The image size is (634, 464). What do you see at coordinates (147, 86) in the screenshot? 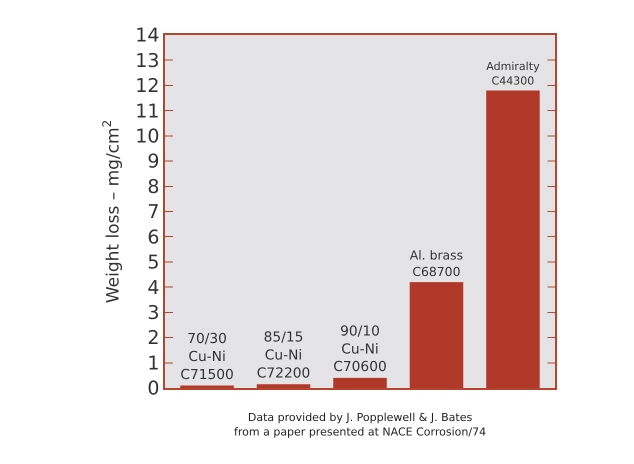
I see `y-tick-label: 12` at bounding box center [147, 86].